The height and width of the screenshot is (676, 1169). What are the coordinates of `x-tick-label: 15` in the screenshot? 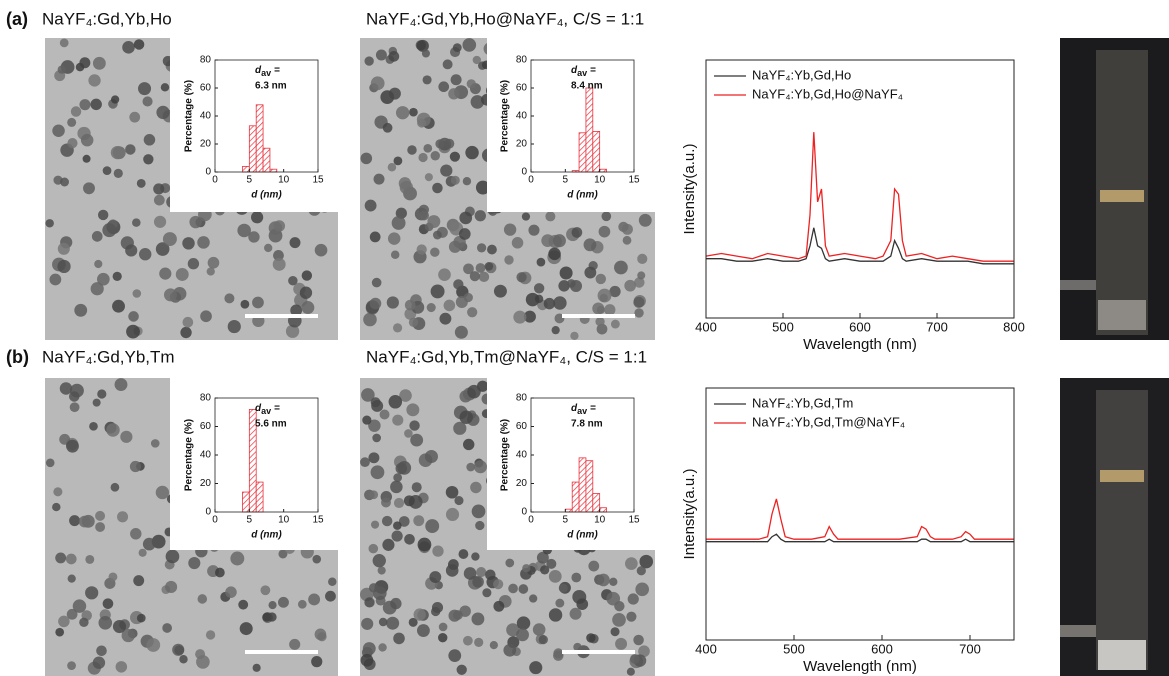 It's located at (318, 520).